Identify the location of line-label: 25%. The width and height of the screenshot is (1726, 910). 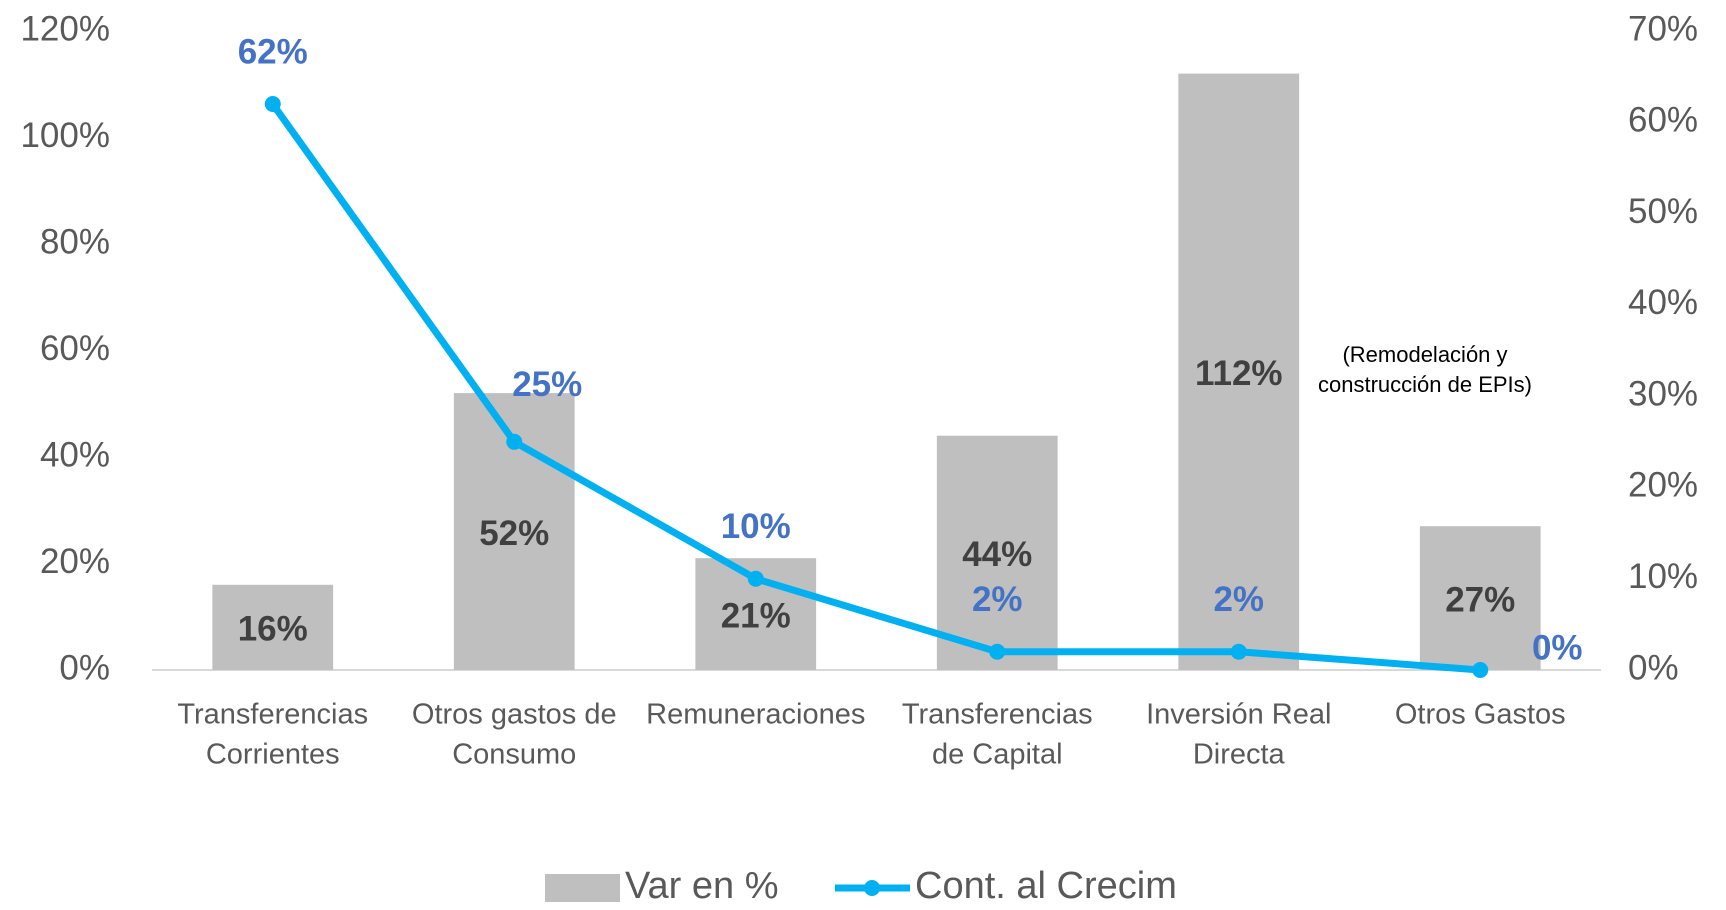
(547, 384).